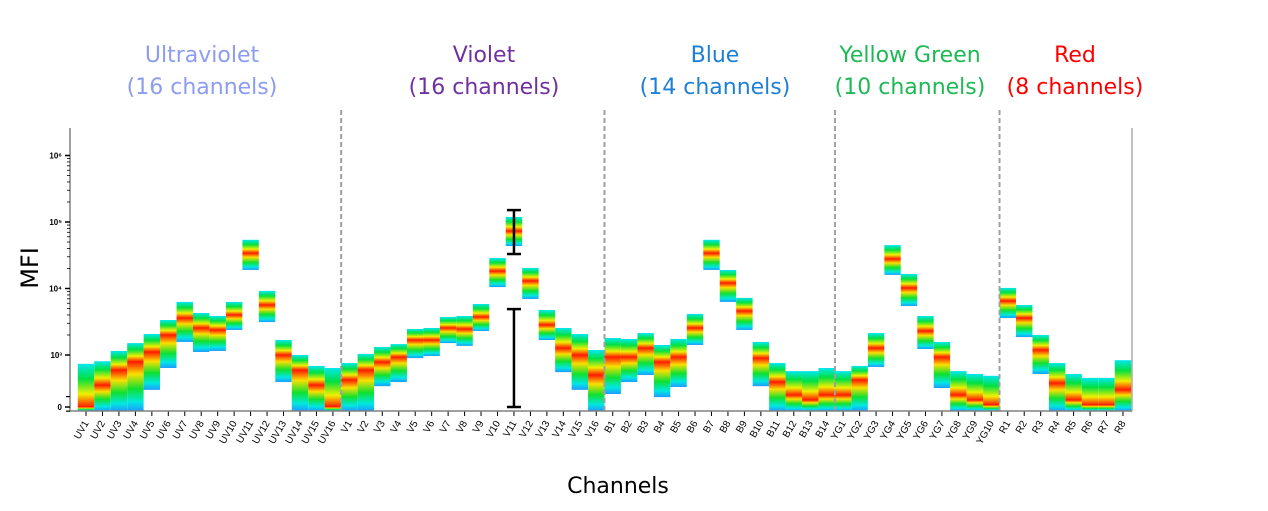  What do you see at coordinates (202, 72) in the screenshot?
I see `group-title-ultraviolet: Ultraviolet (16 channels)` at bounding box center [202, 72].